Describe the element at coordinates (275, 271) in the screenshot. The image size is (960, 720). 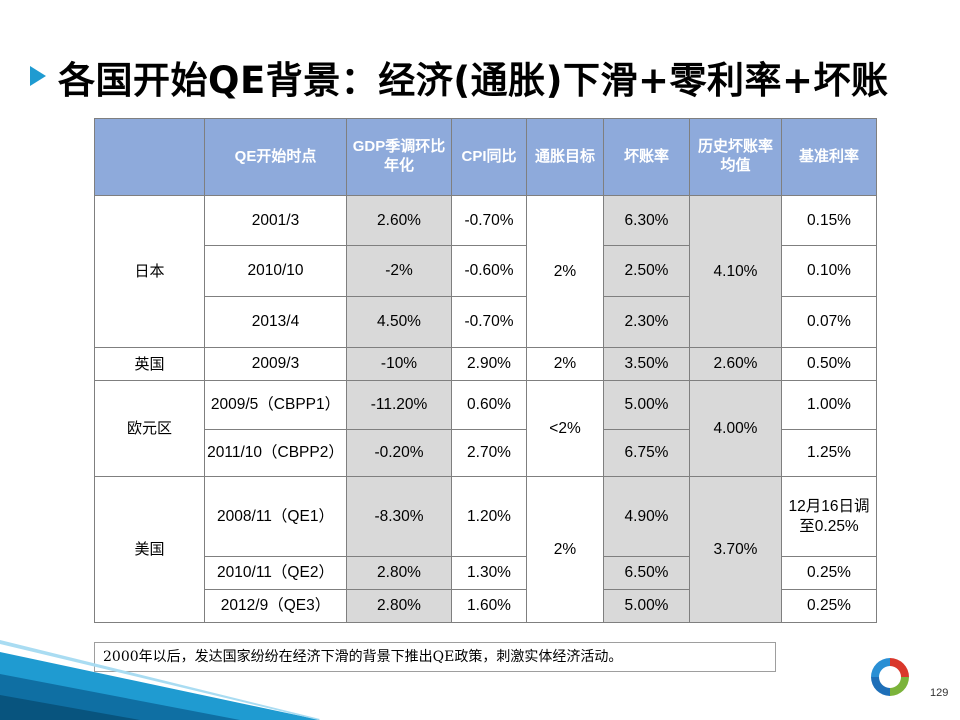
I see `cell-start: 2010/10` at that location.